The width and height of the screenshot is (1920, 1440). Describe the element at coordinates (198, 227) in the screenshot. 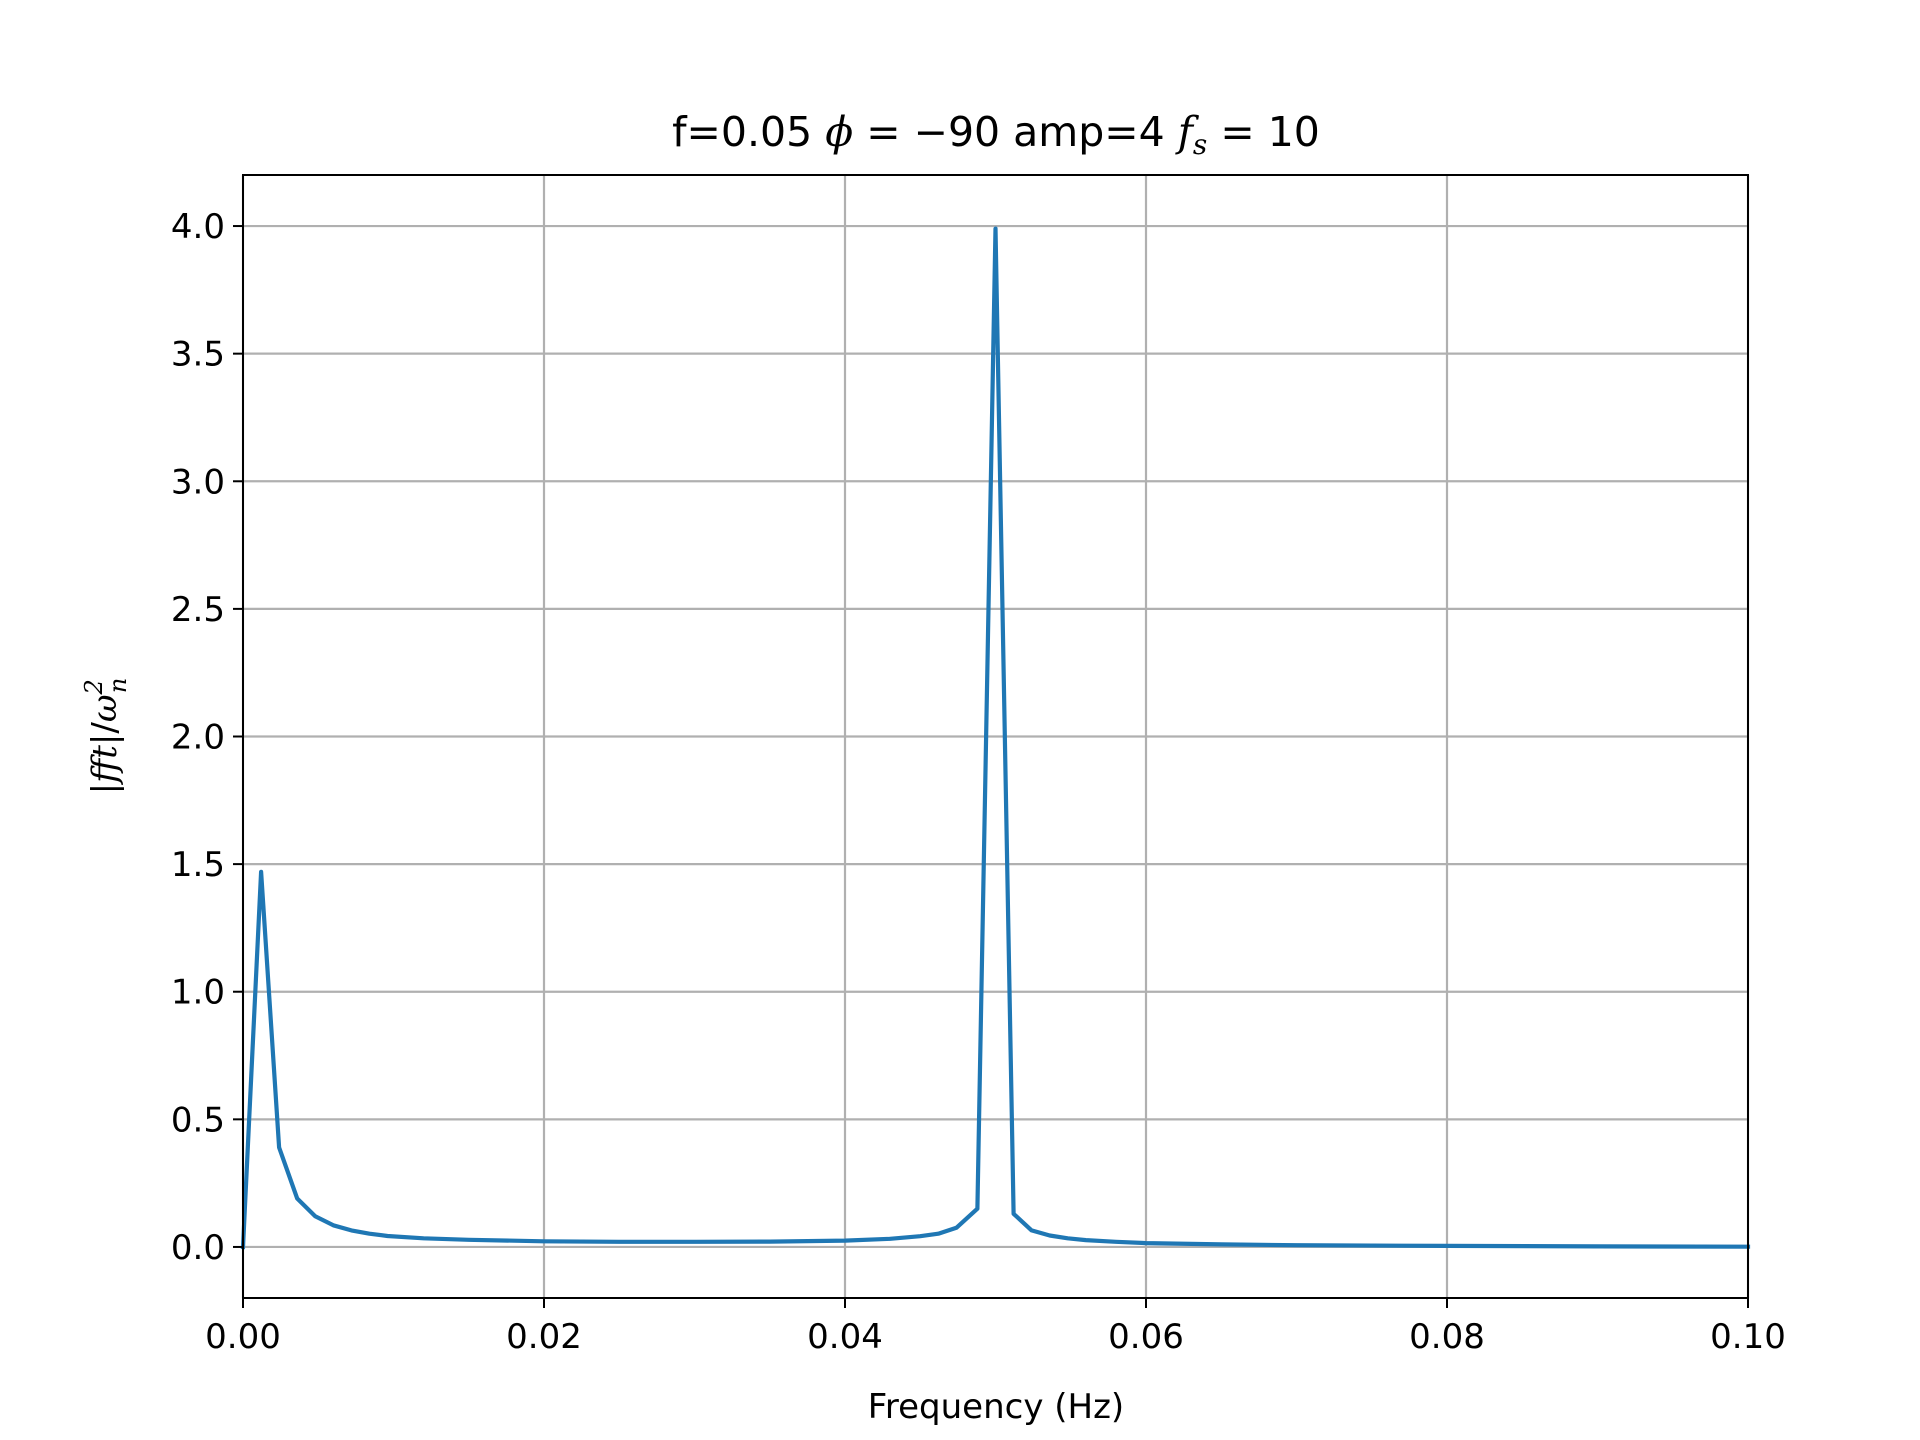

I see `y-tick-label: 4.0` at that location.